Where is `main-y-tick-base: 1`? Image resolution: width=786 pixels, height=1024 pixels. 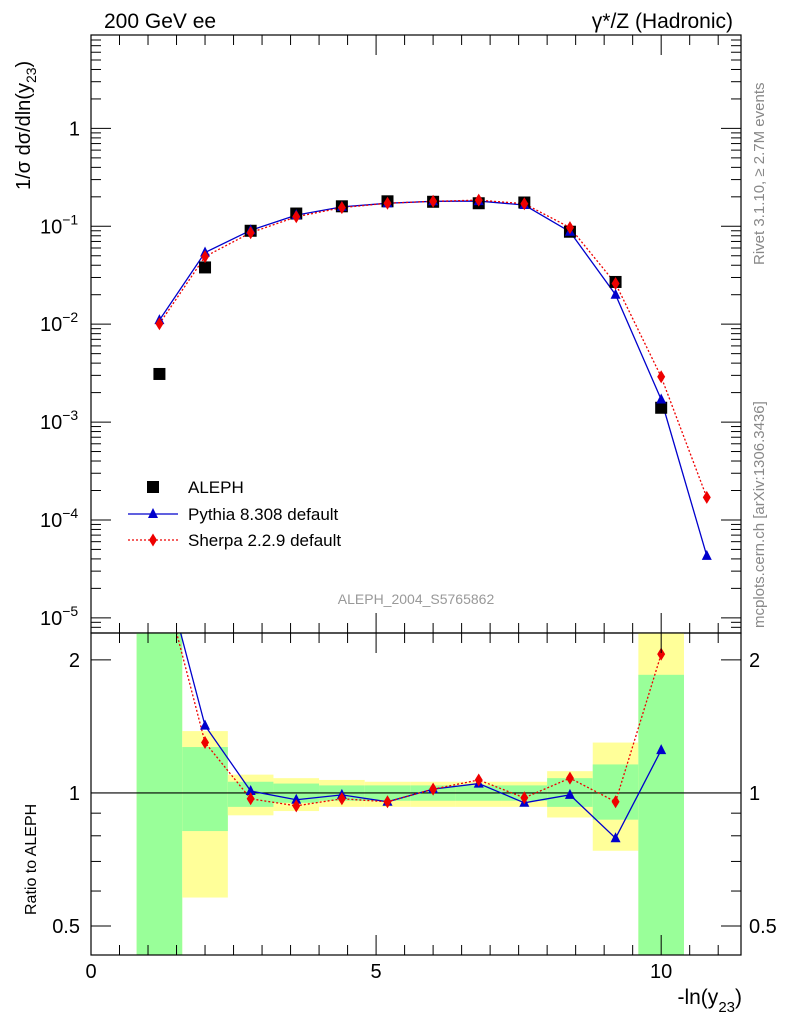 main-y-tick-base: 1 is located at coordinates (74, 129).